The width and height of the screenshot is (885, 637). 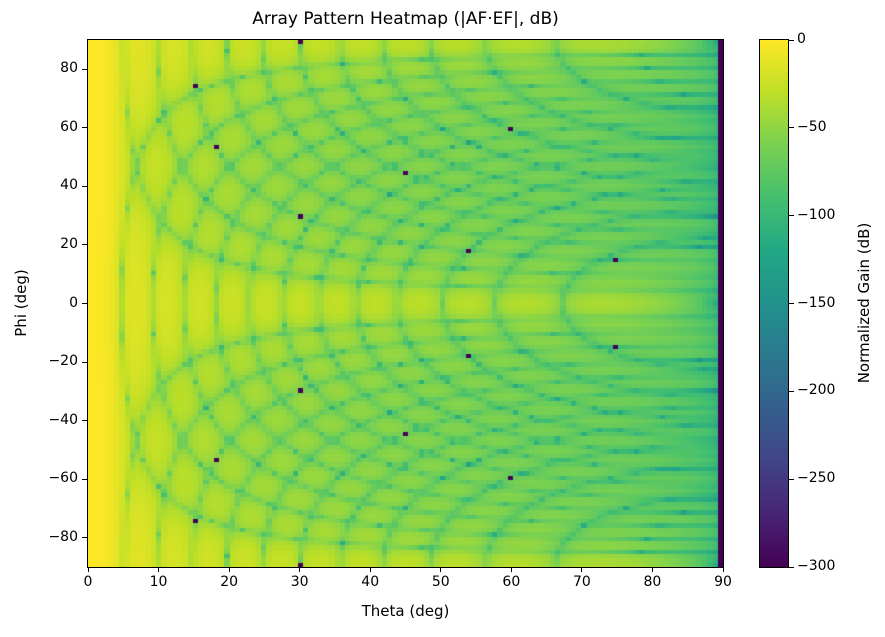 What do you see at coordinates (69, 68) in the screenshot?
I see `y-tick-label: 80` at bounding box center [69, 68].